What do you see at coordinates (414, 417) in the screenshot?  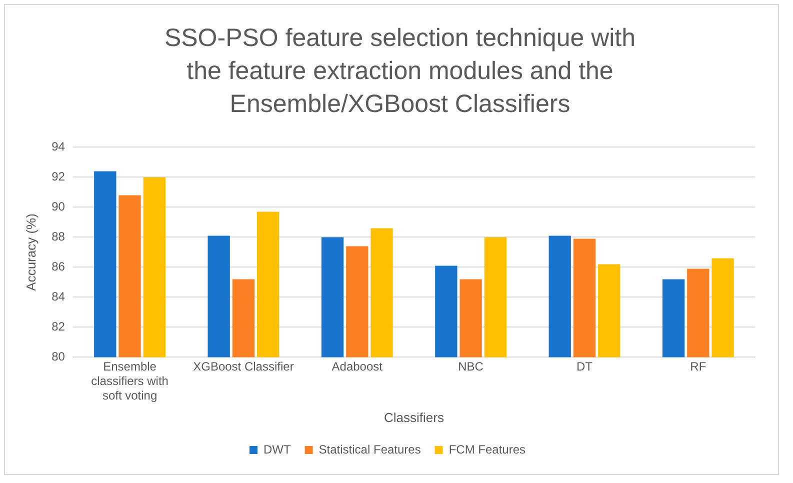 I see `x-axis-title: Classifiers` at bounding box center [414, 417].